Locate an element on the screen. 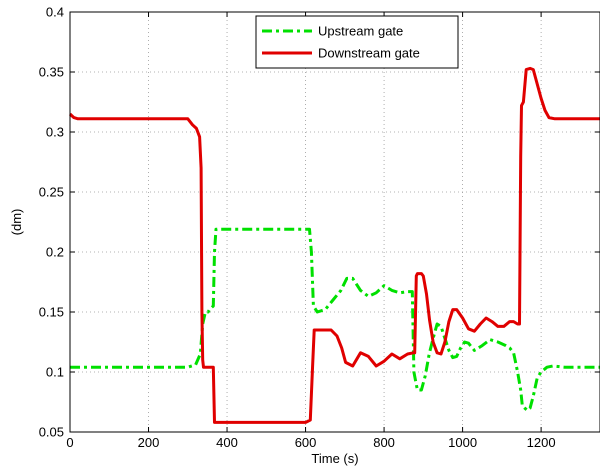 This screenshot has width=600, height=471. y-axis-label: (dm) is located at coordinates (16, 222).